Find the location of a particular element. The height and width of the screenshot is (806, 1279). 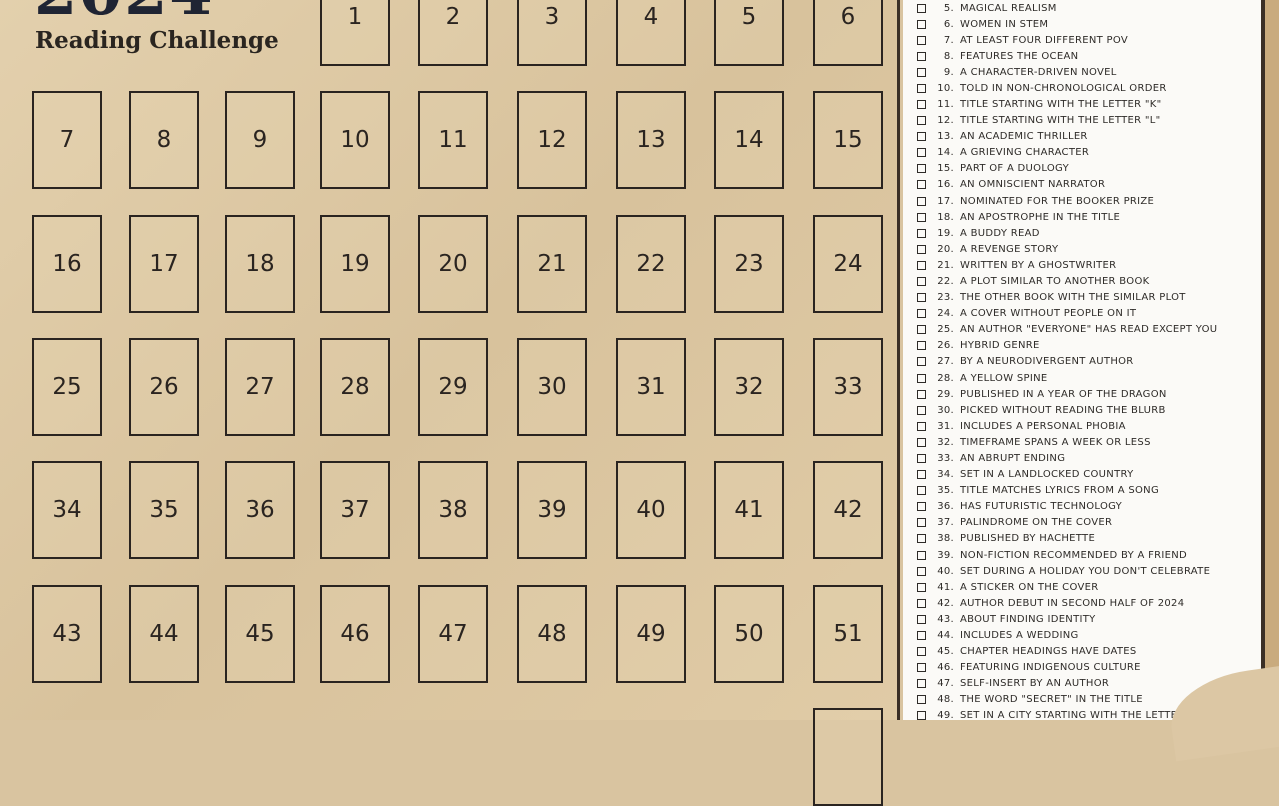

book-box: 11 is located at coordinates (453, 140).